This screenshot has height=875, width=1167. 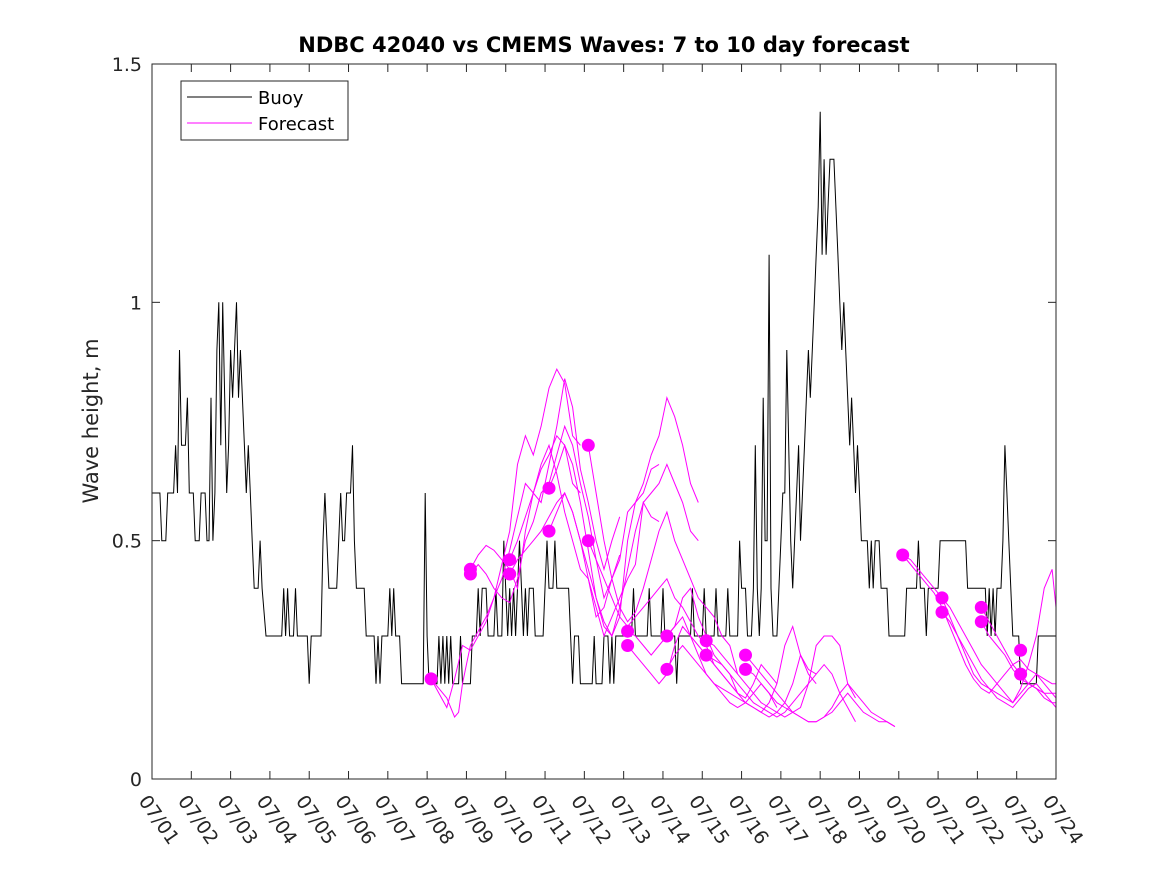 I want to click on legend-buoy-label: Buoy, so click(x=281, y=98).